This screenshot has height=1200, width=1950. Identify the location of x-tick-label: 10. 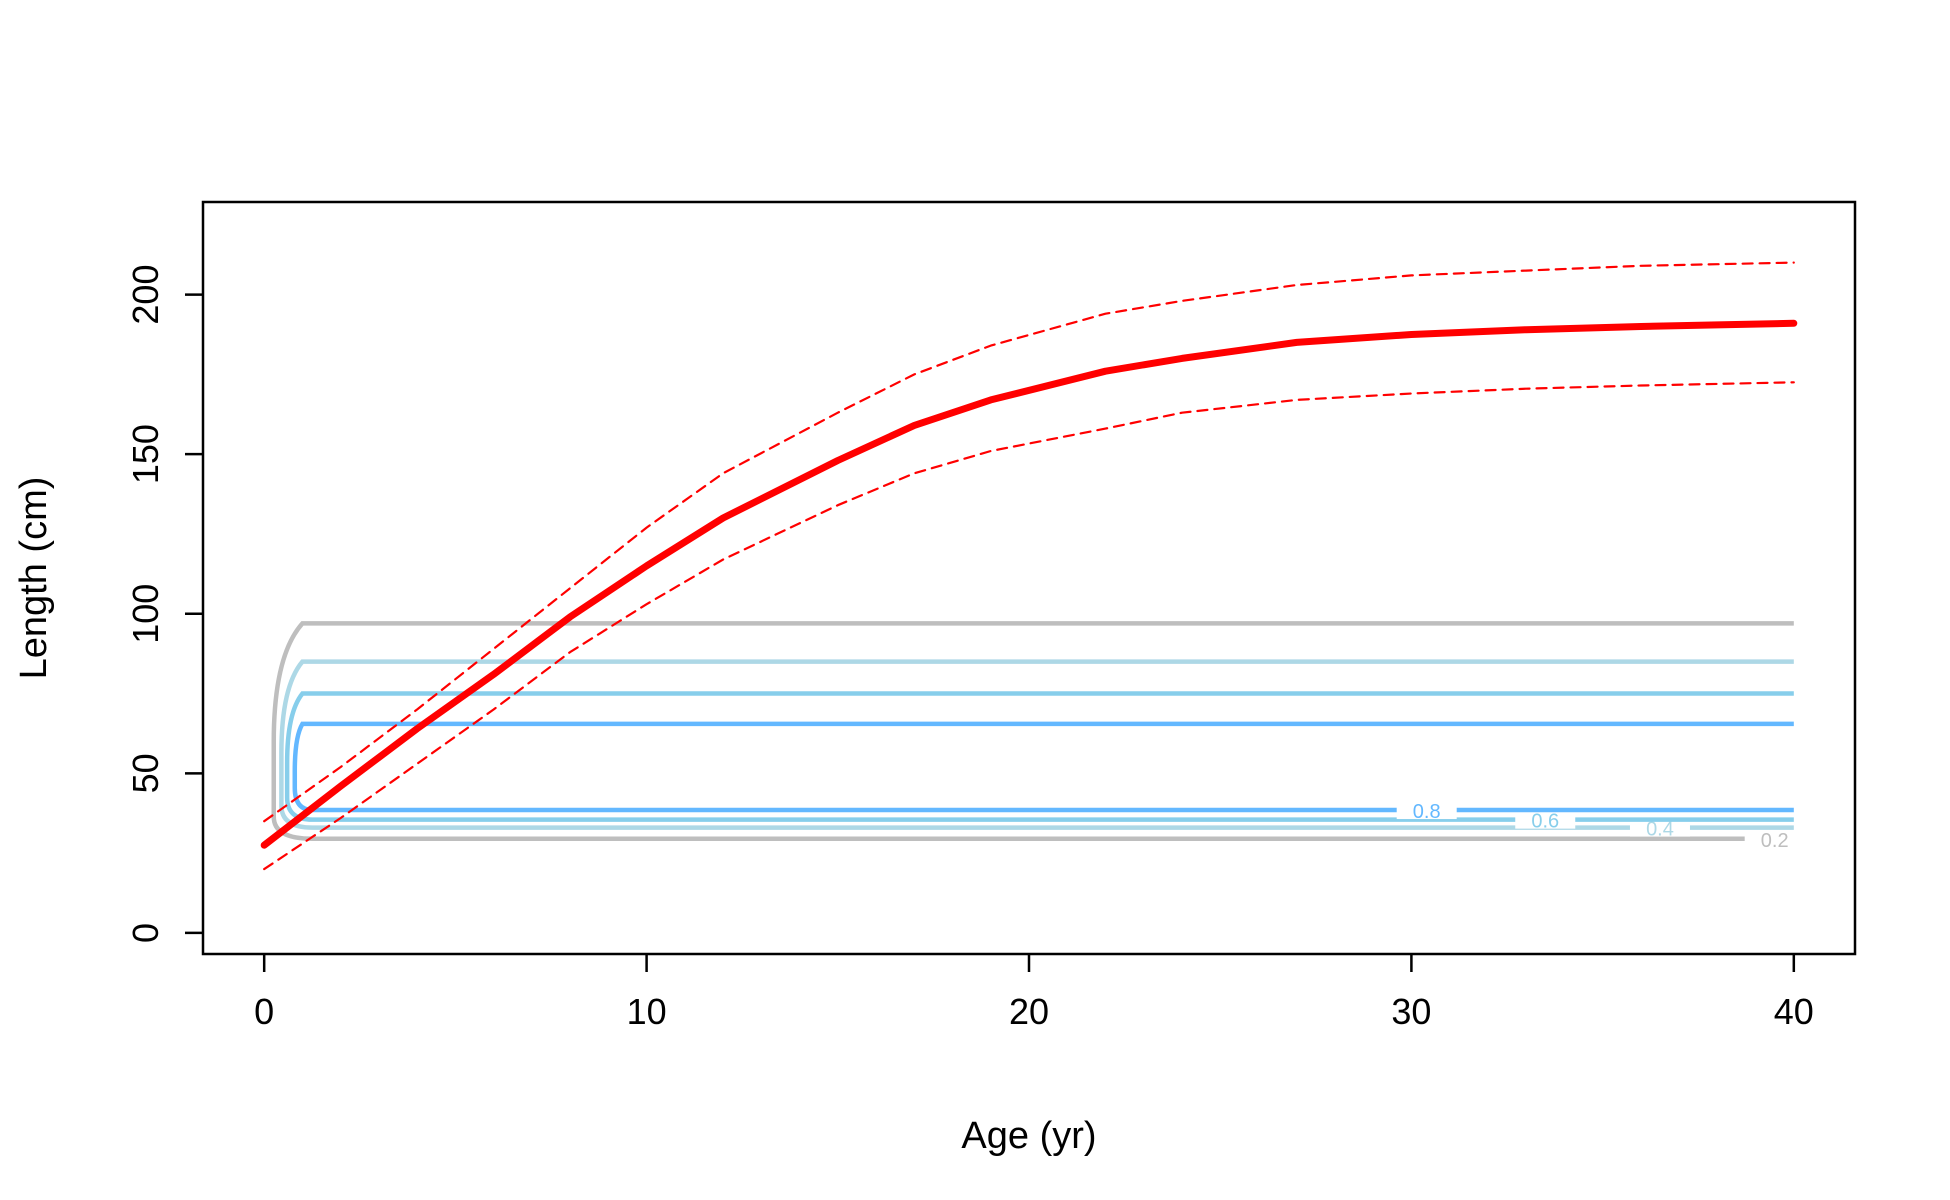
(647, 1011).